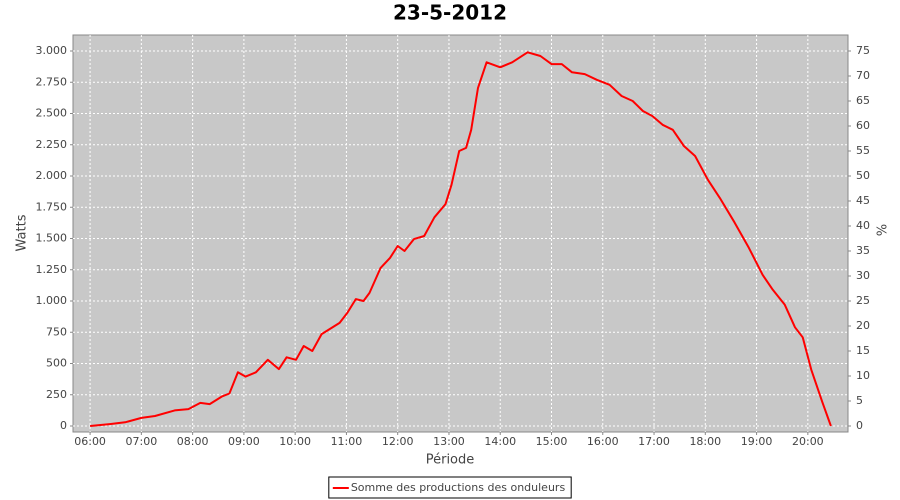 The width and height of the screenshot is (900, 500). I want to click on legend: Somme des productions des onduleurs, so click(450, 487).